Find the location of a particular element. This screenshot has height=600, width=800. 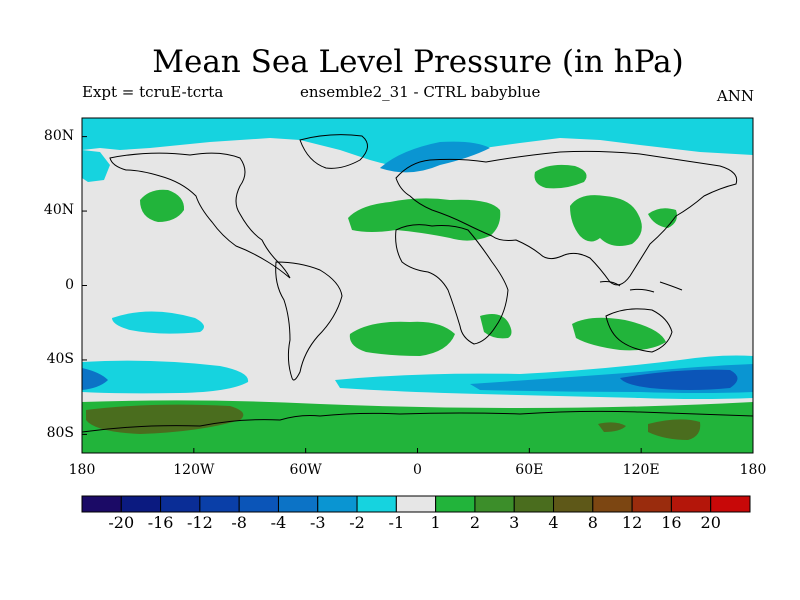

lat-tick-label: 40N is located at coordinates (58, 210).